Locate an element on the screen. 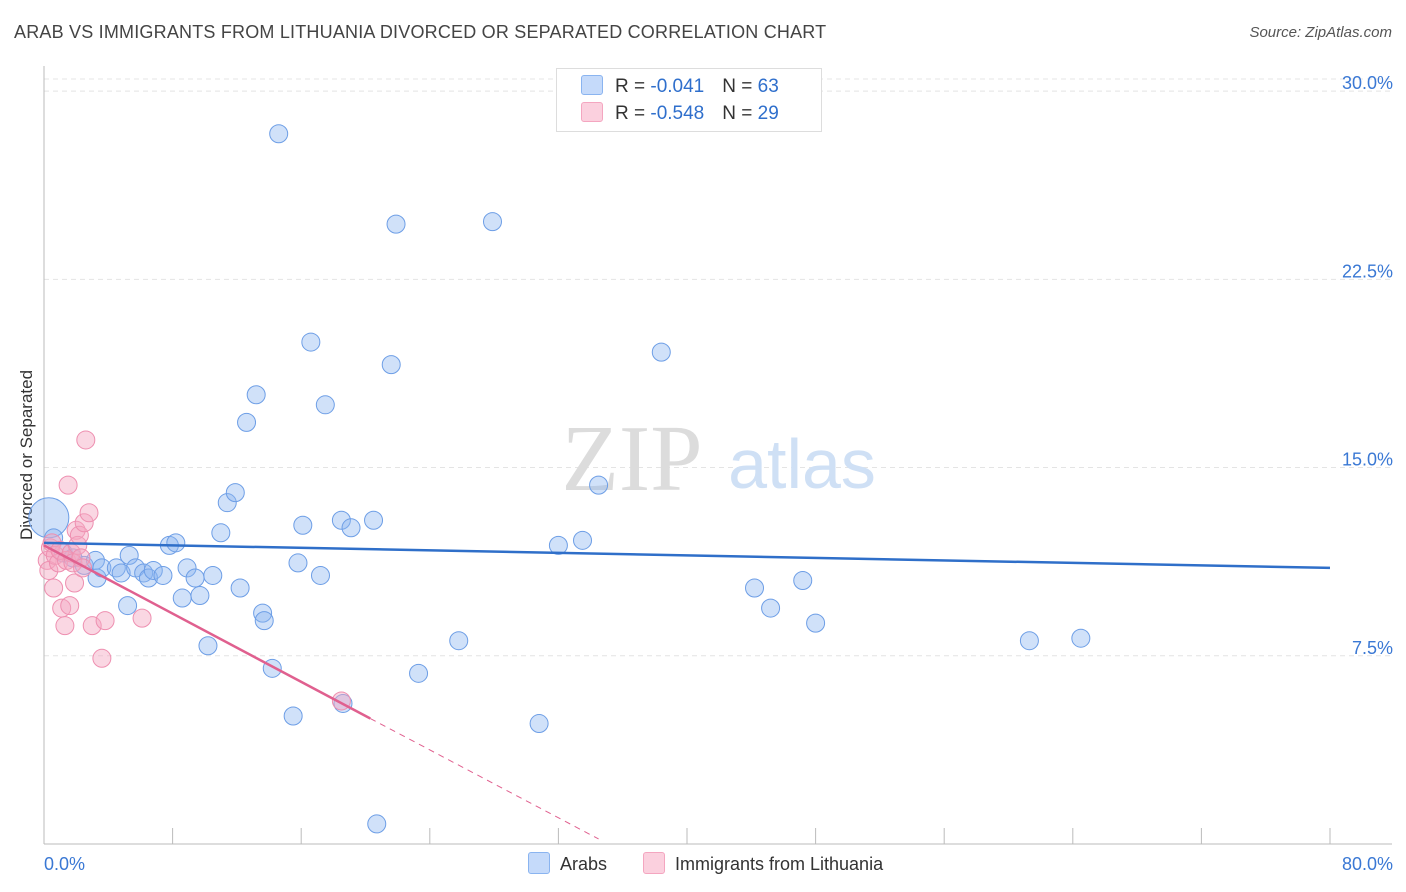  y-tick-label: 15.0% is located at coordinates (1367, 460).